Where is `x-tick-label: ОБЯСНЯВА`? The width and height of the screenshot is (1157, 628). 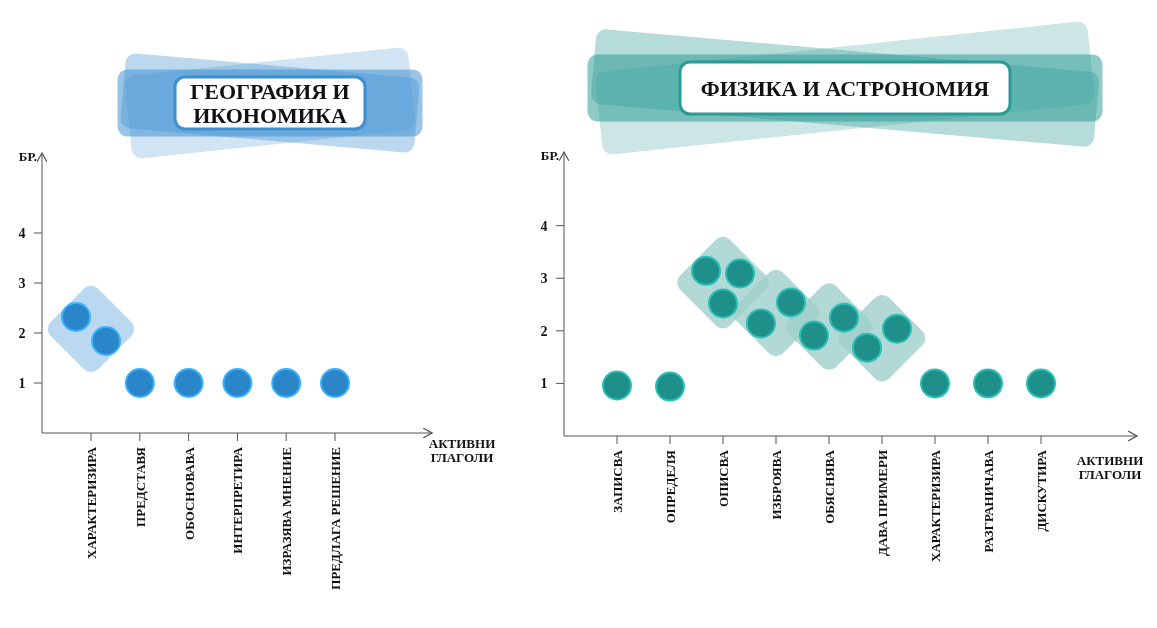
x-tick-label: ОБЯСНЯВА is located at coordinates (829, 486).